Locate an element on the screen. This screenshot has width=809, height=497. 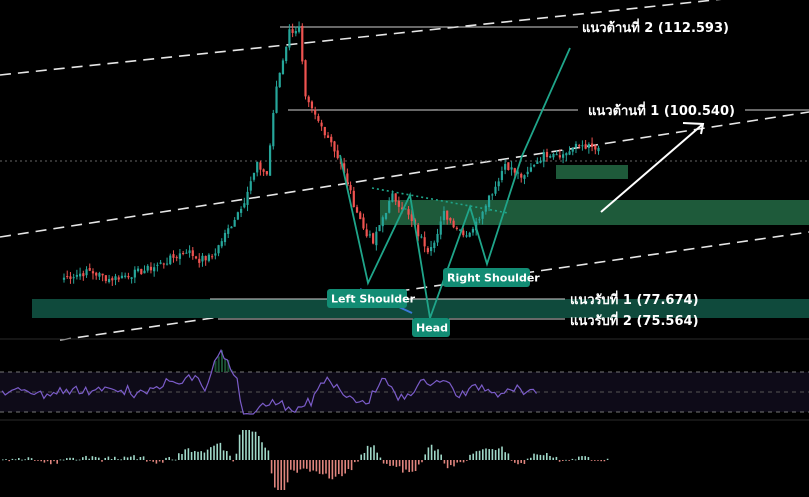
svg-text: Left Shoulder is located at coordinates (373, 299).